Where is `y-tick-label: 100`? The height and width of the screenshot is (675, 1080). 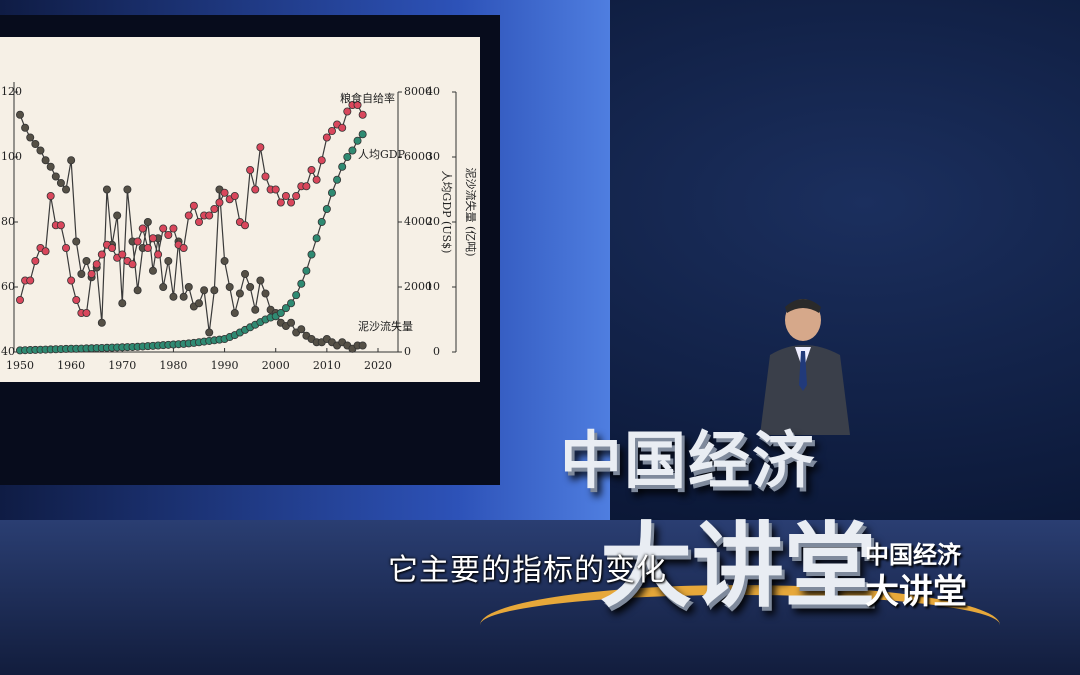 y-tick-label: 100 is located at coordinates (11, 156).